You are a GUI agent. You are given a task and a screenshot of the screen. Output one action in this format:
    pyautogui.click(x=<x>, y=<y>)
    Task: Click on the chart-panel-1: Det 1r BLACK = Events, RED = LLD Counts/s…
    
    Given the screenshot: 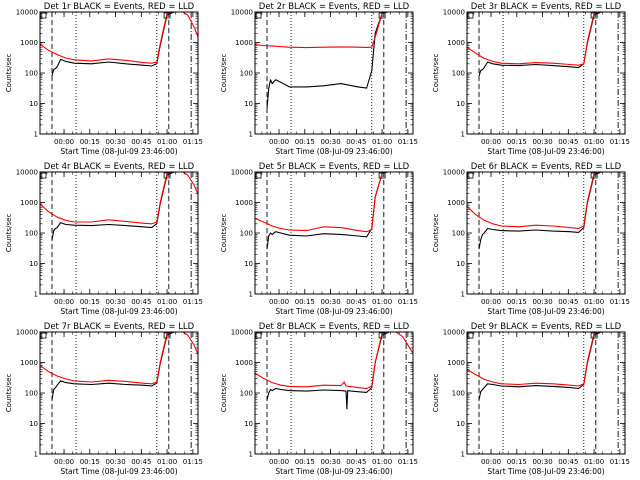 What is the action you would take?
    pyautogui.click(x=104, y=79)
    